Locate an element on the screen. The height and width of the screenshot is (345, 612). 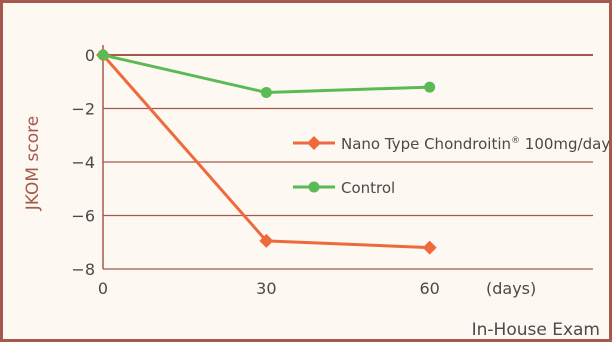
y-tick-label-3: −6 is located at coordinates (83, 216).